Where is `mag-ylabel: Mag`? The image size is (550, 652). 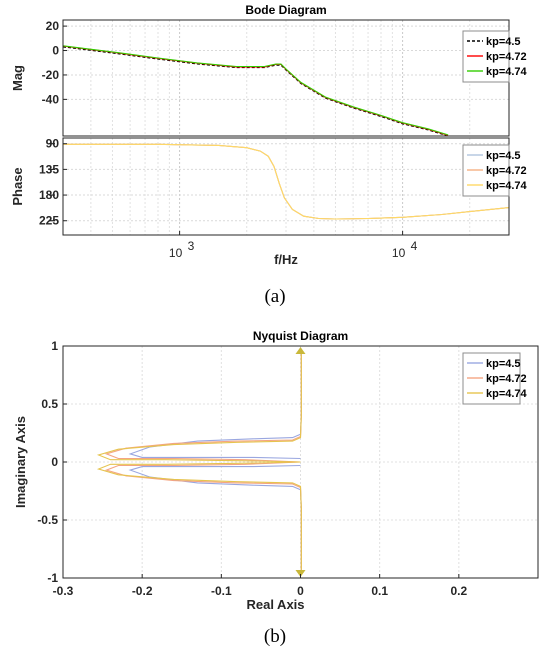 mag-ylabel: Mag is located at coordinates (17, 78).